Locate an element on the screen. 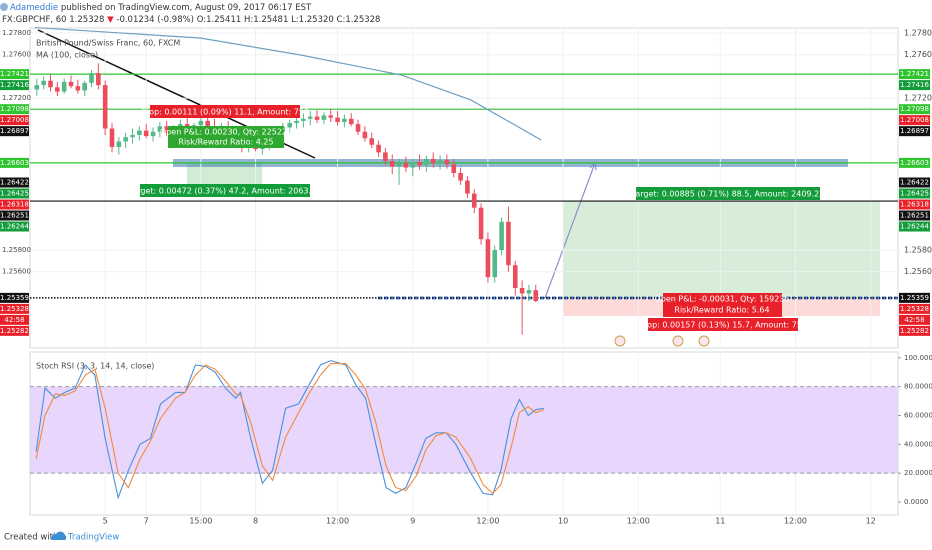  price-label: 1.27416 is located at coordinates (14, 85).